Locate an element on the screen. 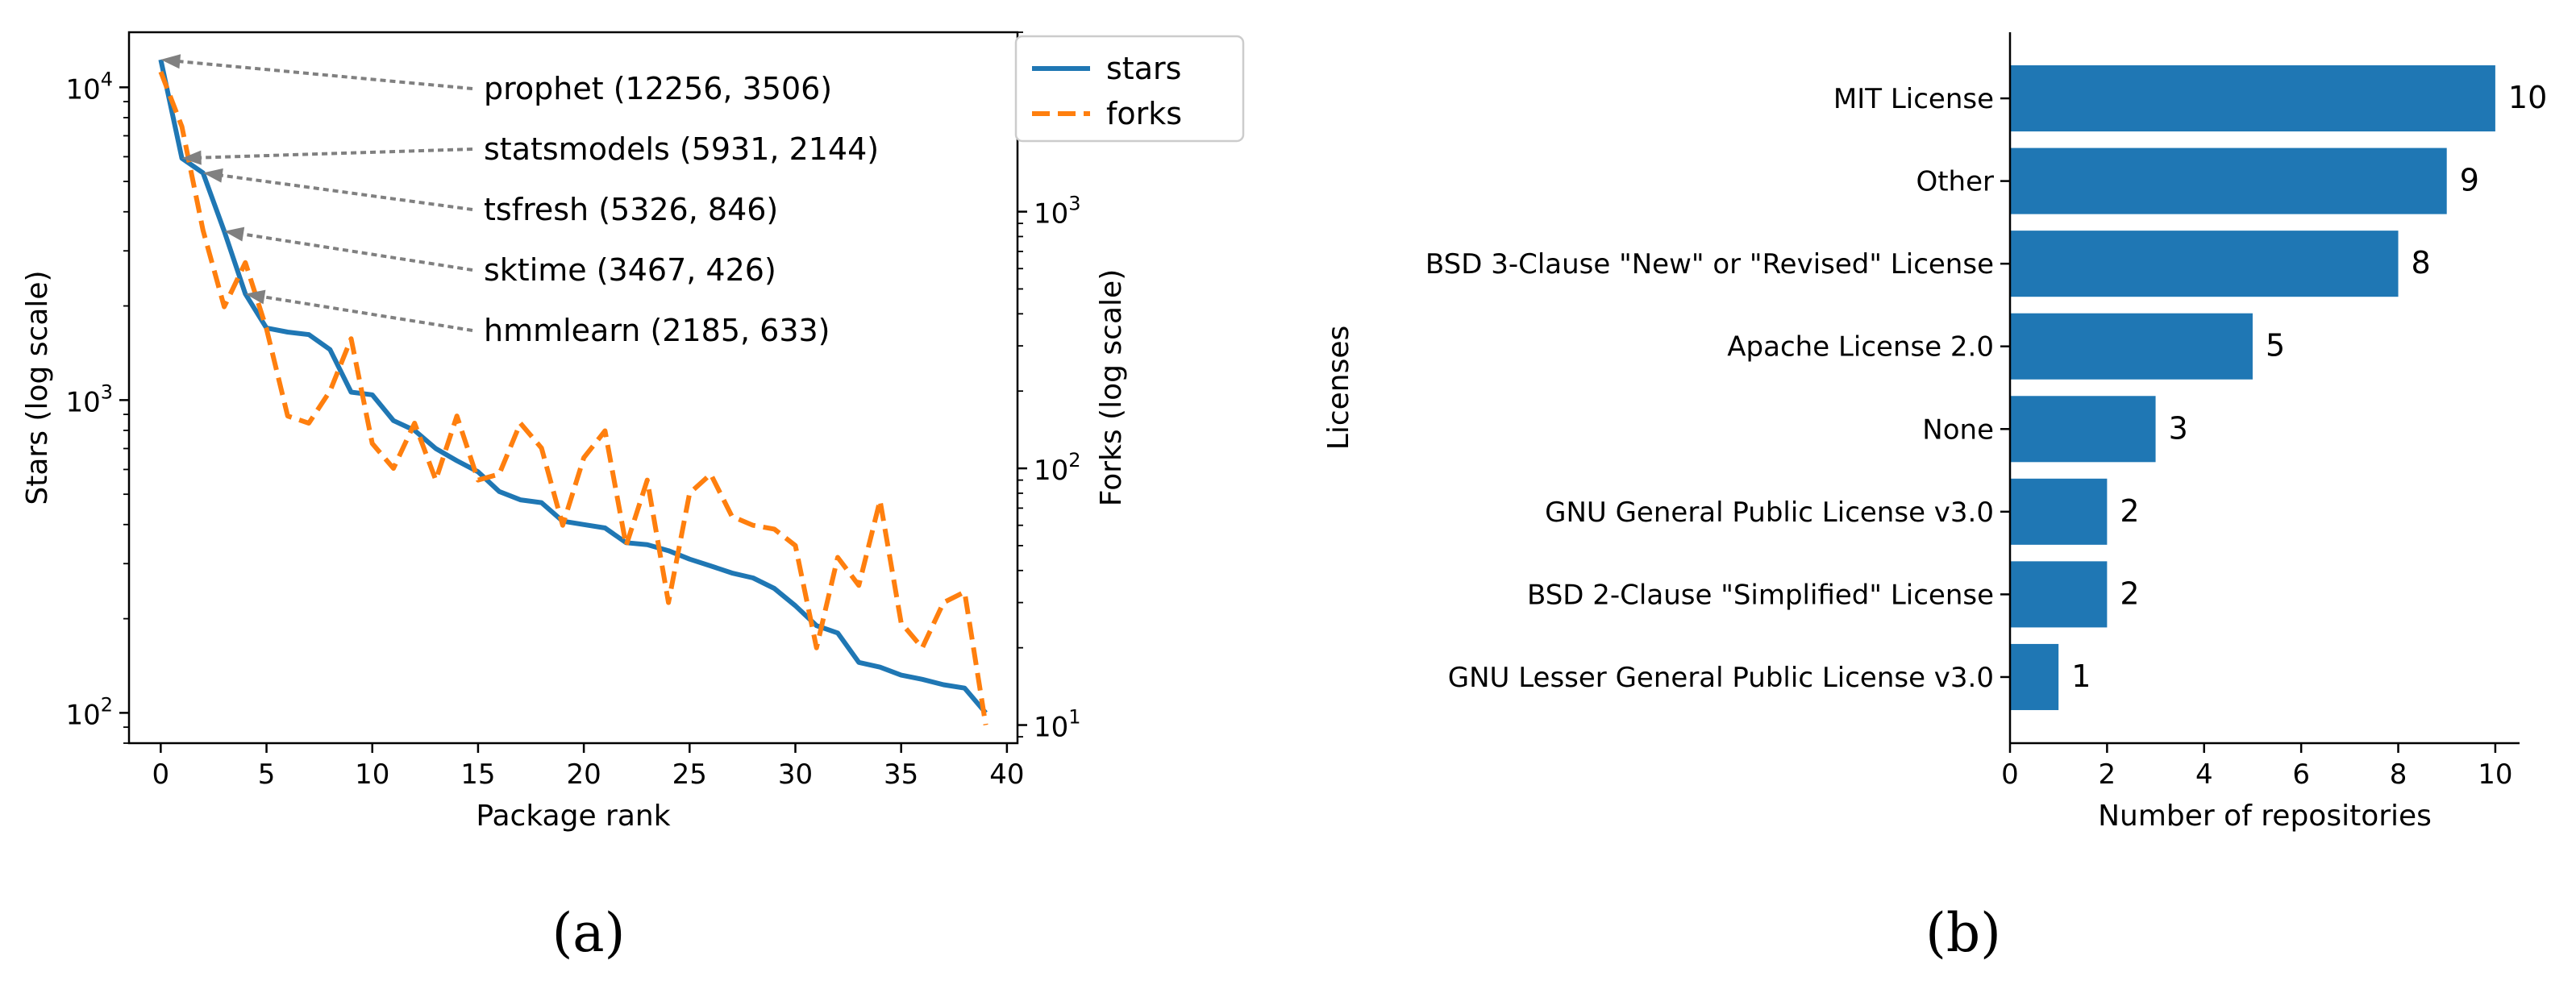 This screenshot has height=989, width=2576. y-tick-label: 10⁴ is located at coordinates (89, 87).